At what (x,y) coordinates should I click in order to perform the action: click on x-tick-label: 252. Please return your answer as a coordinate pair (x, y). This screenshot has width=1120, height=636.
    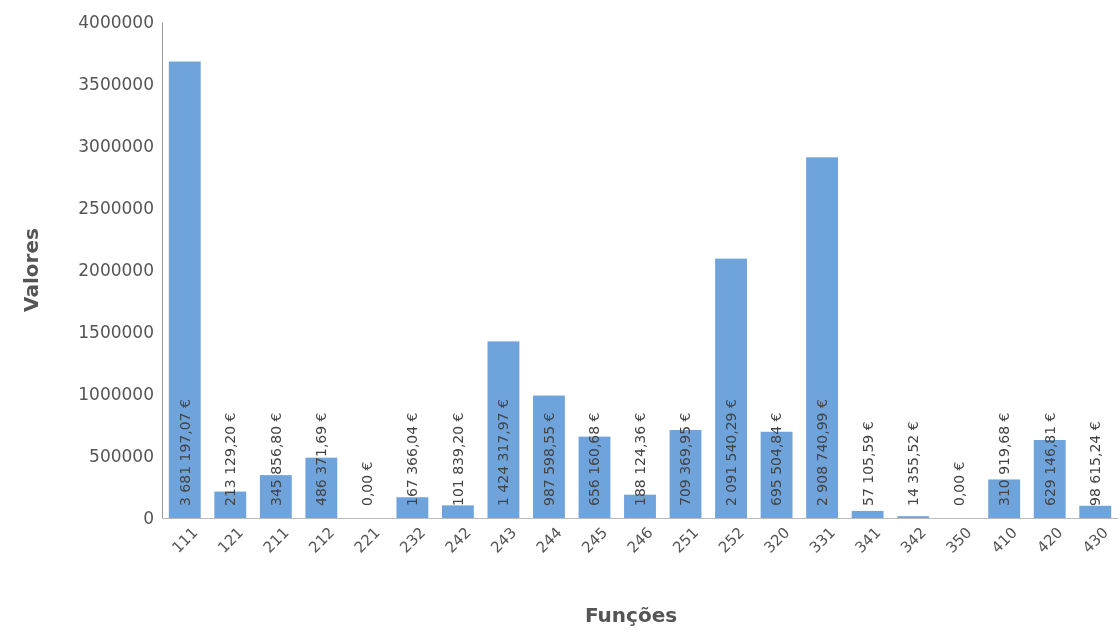
    Looking at the image, I should click on (731, 540).